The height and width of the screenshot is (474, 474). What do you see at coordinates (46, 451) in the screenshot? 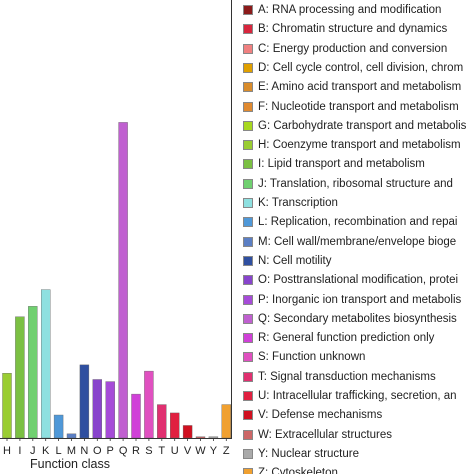
I see `x-tick-label-K: K` at bounding box center [46, 451].